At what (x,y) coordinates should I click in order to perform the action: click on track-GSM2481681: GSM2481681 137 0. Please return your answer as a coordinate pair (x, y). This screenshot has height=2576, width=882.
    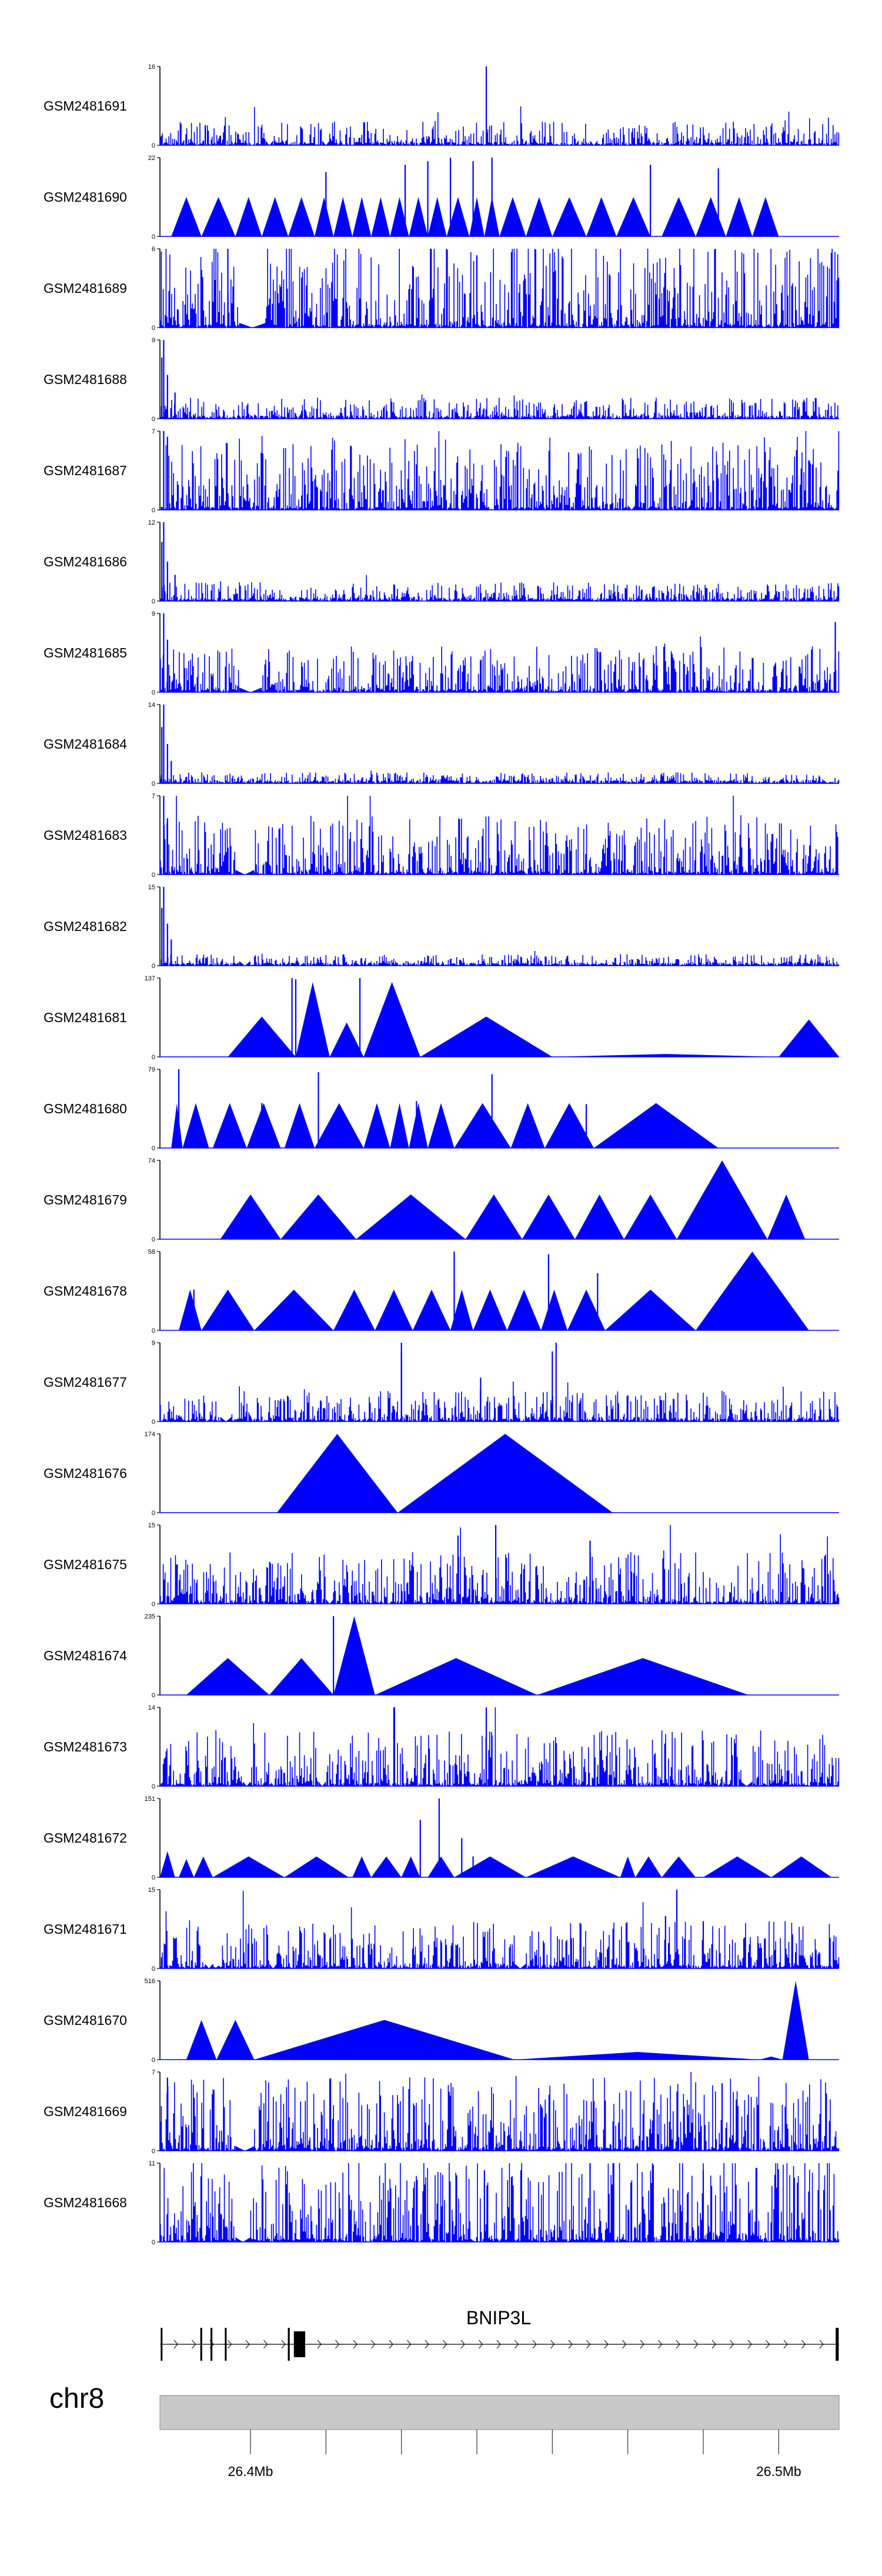
    Looking at the image, I should click on (441, 1018).